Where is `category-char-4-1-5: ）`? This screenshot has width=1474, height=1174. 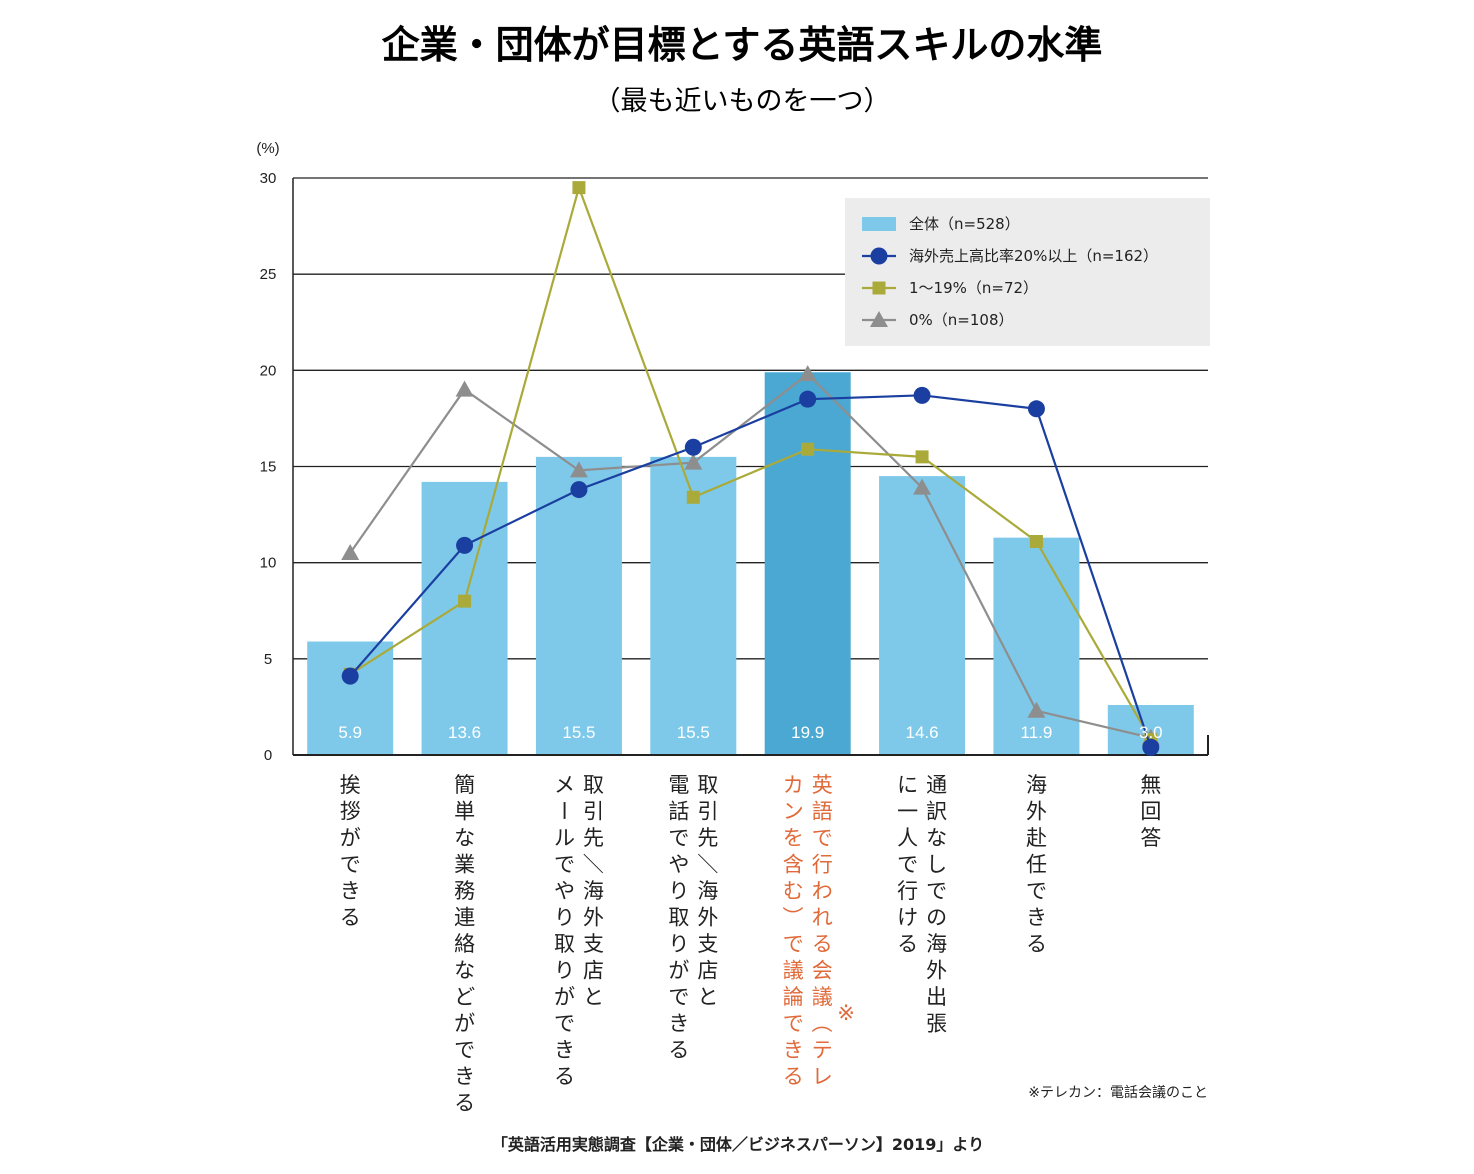 category-char-4-1-5: ） is located at coordinates (792, 916).